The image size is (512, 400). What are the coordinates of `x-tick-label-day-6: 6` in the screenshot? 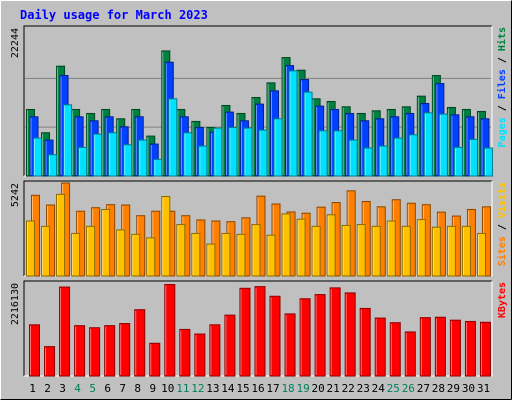 It's located at (107, 388).